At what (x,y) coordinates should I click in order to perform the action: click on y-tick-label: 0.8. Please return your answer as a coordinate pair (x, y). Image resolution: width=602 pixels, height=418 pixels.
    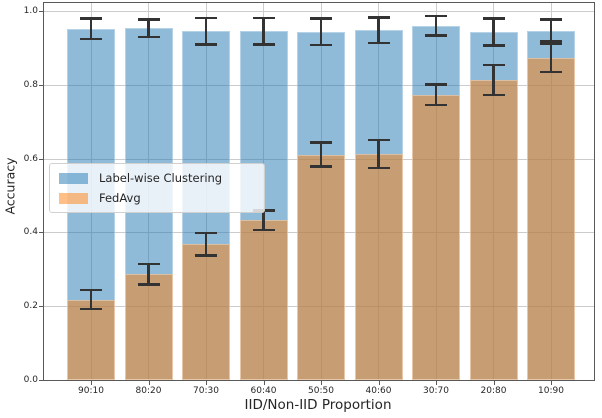
    Looking at the image, I should click on (30, 84).